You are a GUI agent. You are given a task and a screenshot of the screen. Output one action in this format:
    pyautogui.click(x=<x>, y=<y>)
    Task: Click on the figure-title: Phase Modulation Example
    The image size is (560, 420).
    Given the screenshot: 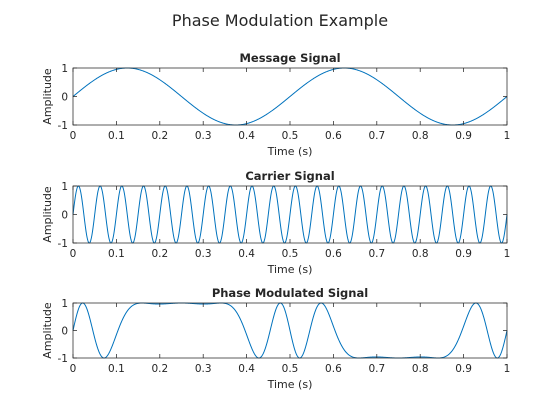 What is the action you would take?
    pyautogui.click(x=280, y=20)
    